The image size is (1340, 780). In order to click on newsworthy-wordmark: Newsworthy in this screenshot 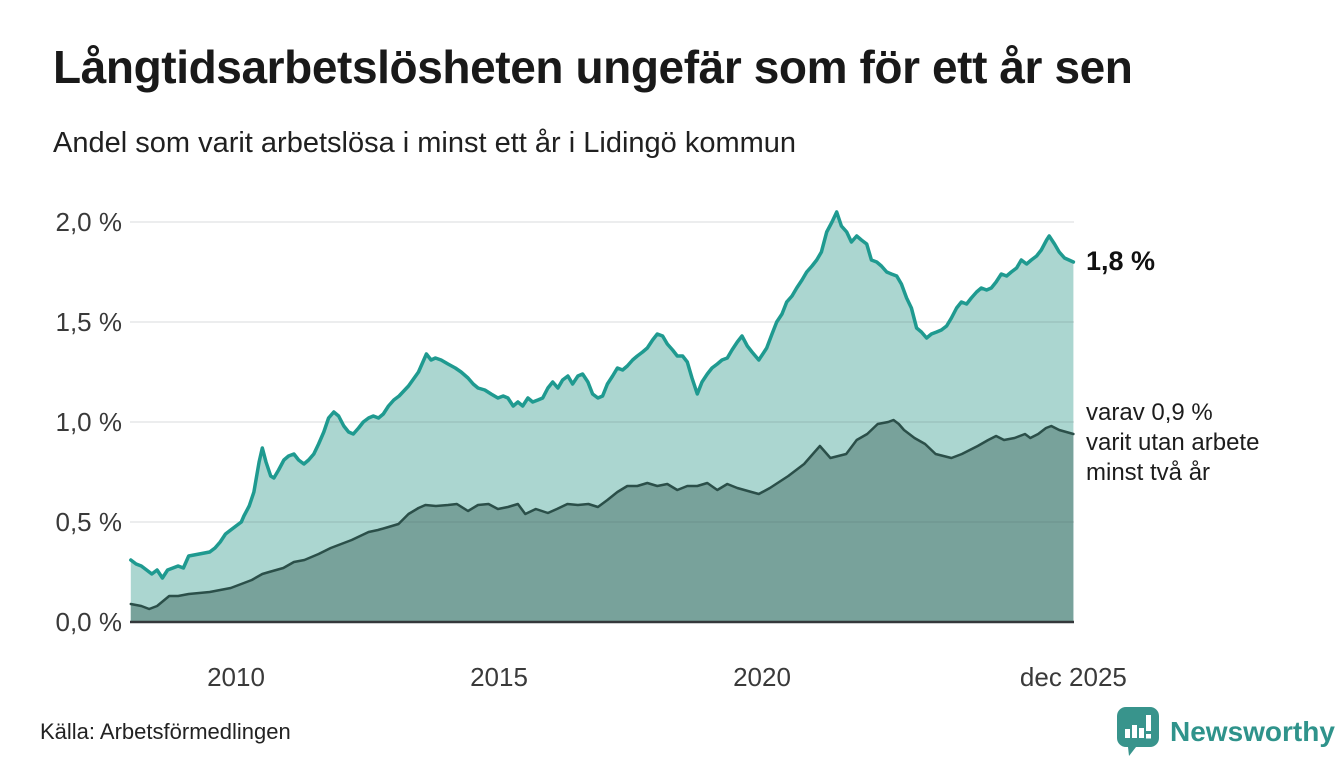, I will do `click(1252, 731)`.